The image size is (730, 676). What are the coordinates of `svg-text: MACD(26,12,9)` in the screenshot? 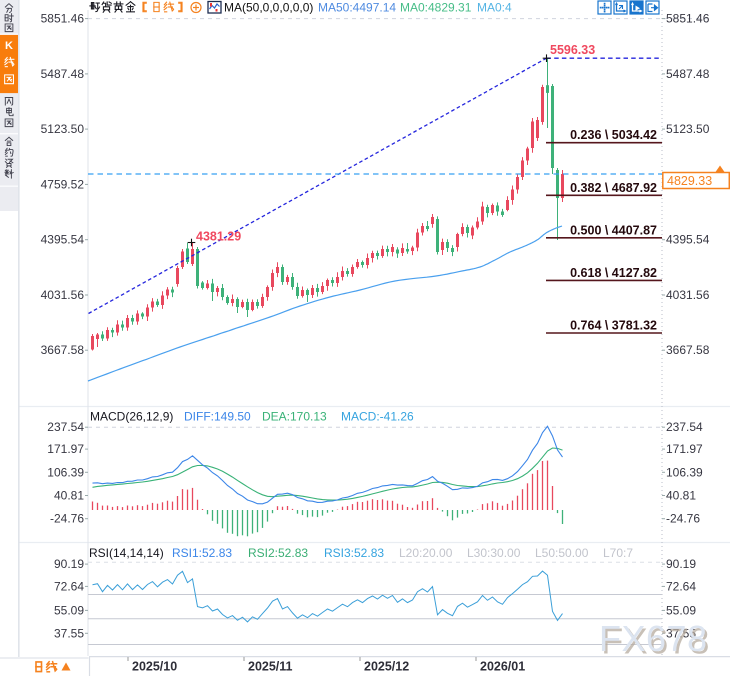 It's located at (131, 417).